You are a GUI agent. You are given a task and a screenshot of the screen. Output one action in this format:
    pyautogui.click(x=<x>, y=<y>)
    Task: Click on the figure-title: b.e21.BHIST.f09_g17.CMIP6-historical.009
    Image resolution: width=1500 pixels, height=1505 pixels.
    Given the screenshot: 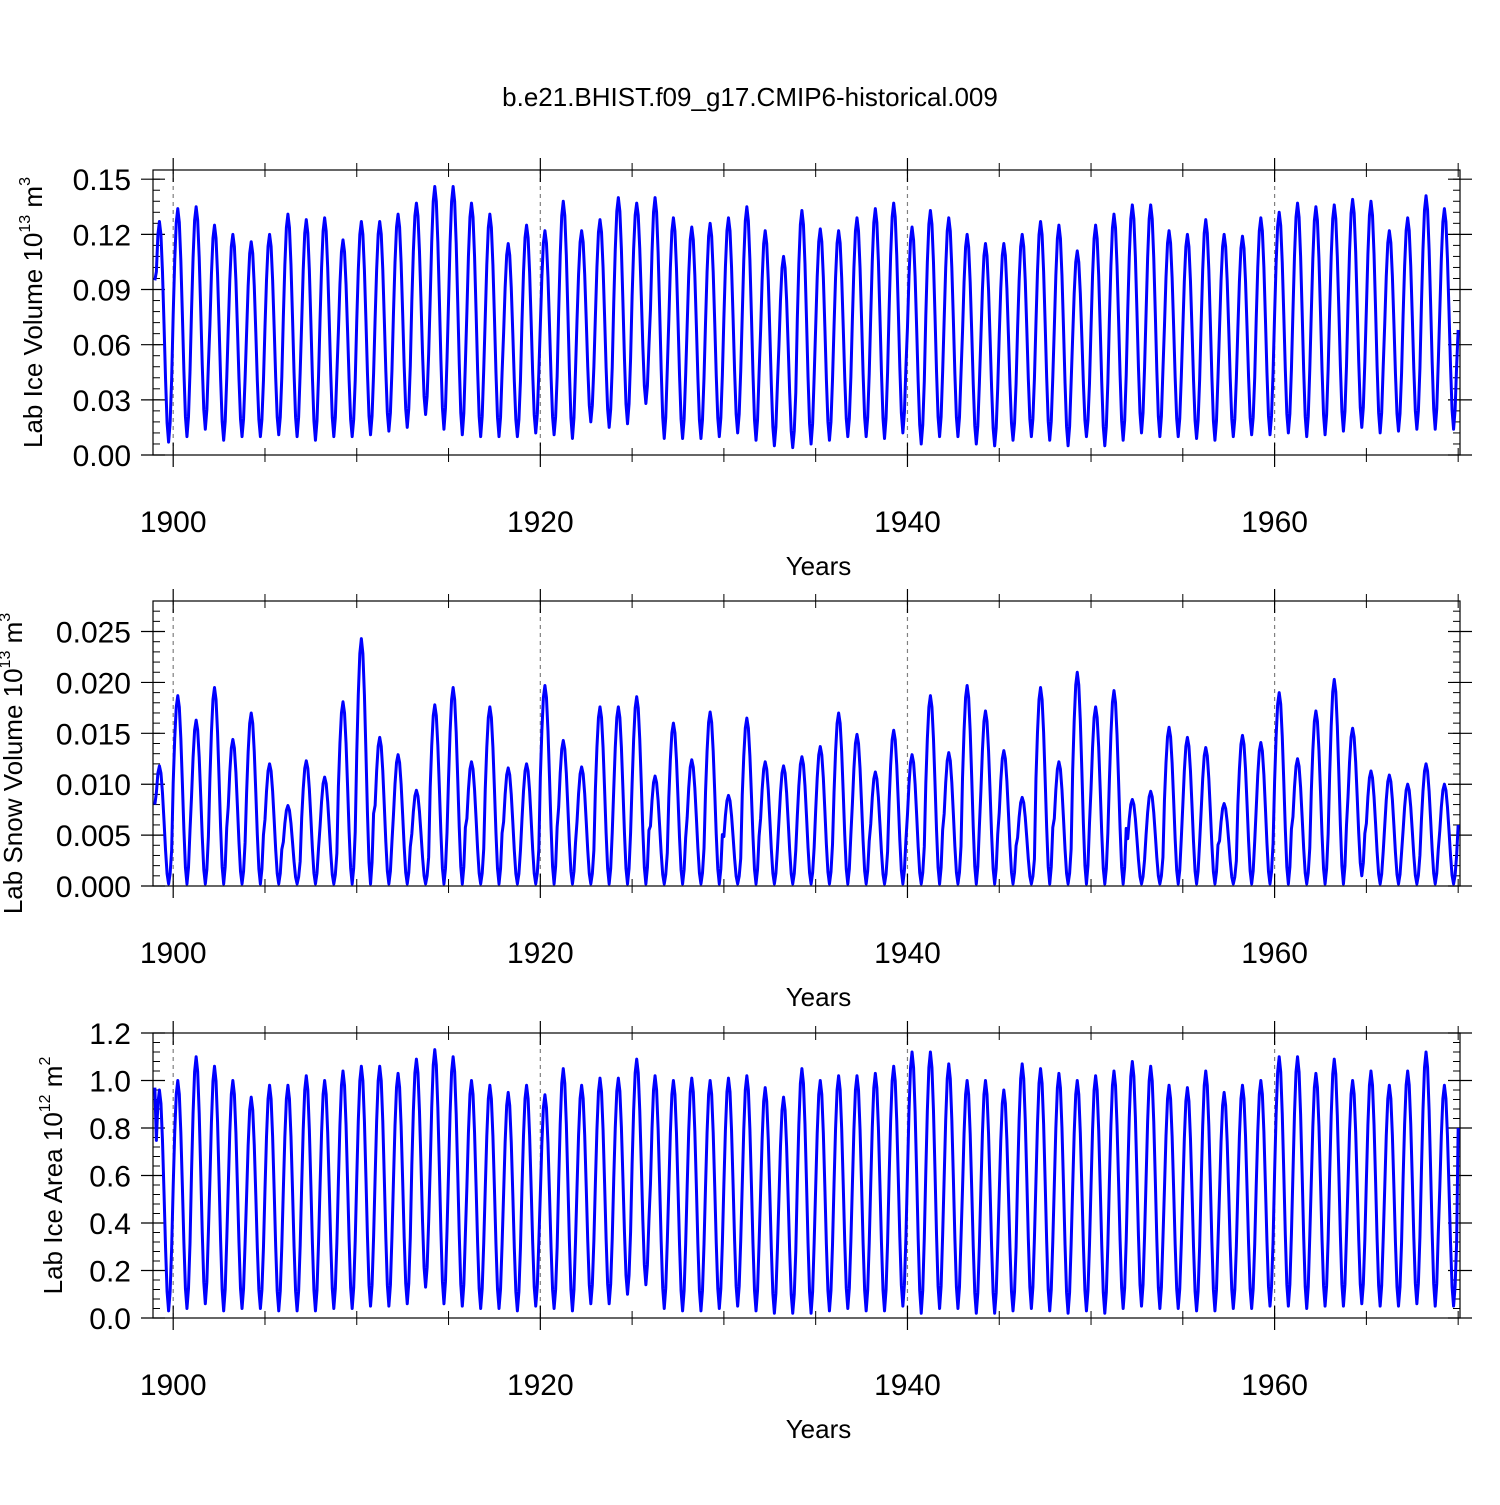 What is the action you would take?
    pyautogui.click(x=750, y=97)
    